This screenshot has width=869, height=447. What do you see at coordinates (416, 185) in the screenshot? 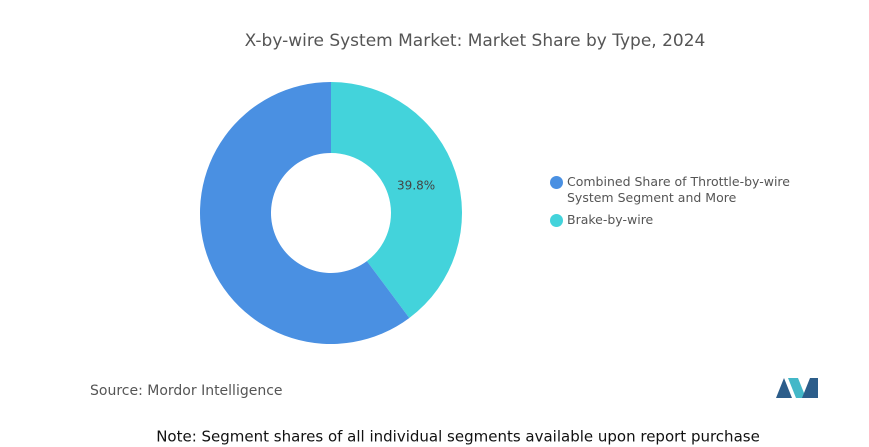
I see `data-label: 39.8%` at bounding box center [416, 185].